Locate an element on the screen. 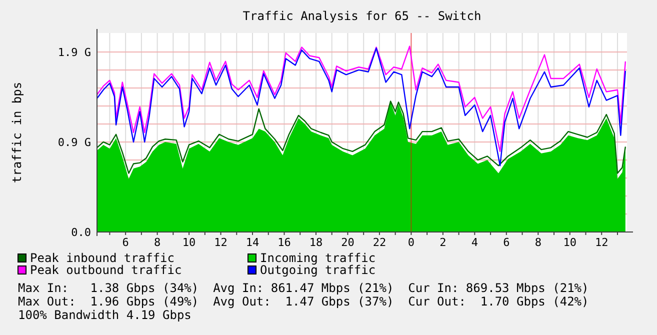 The image size is (657, 335). x-tick-label: 20 is located at coordinates (347, 242).